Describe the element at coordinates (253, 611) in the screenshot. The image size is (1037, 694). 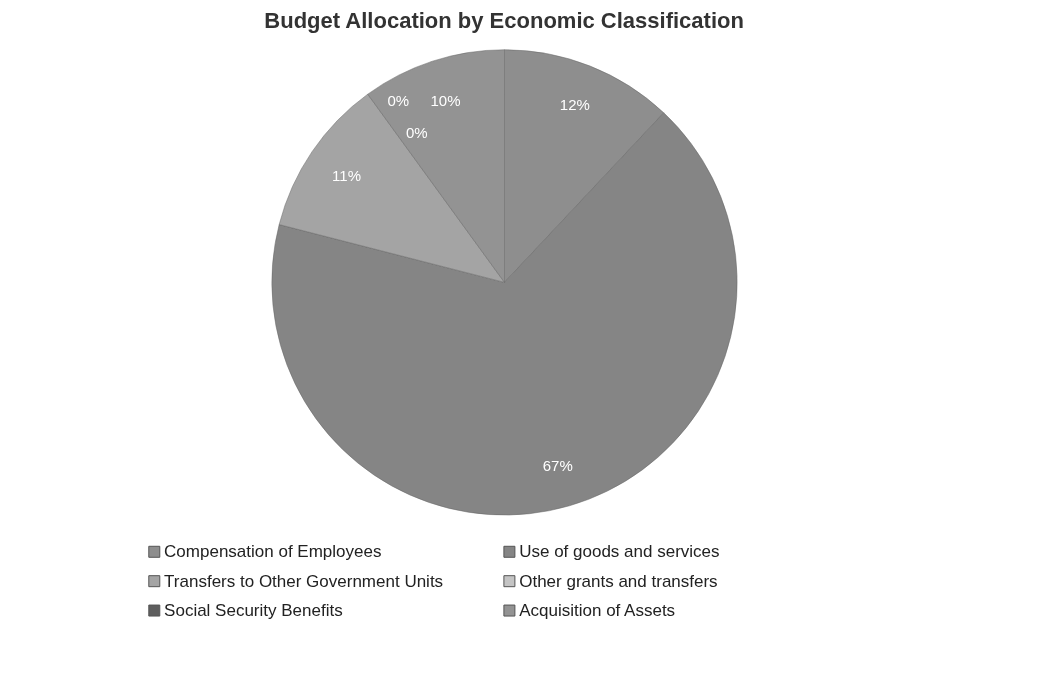
I see `legend-label: Social Security Benefits` at that location.